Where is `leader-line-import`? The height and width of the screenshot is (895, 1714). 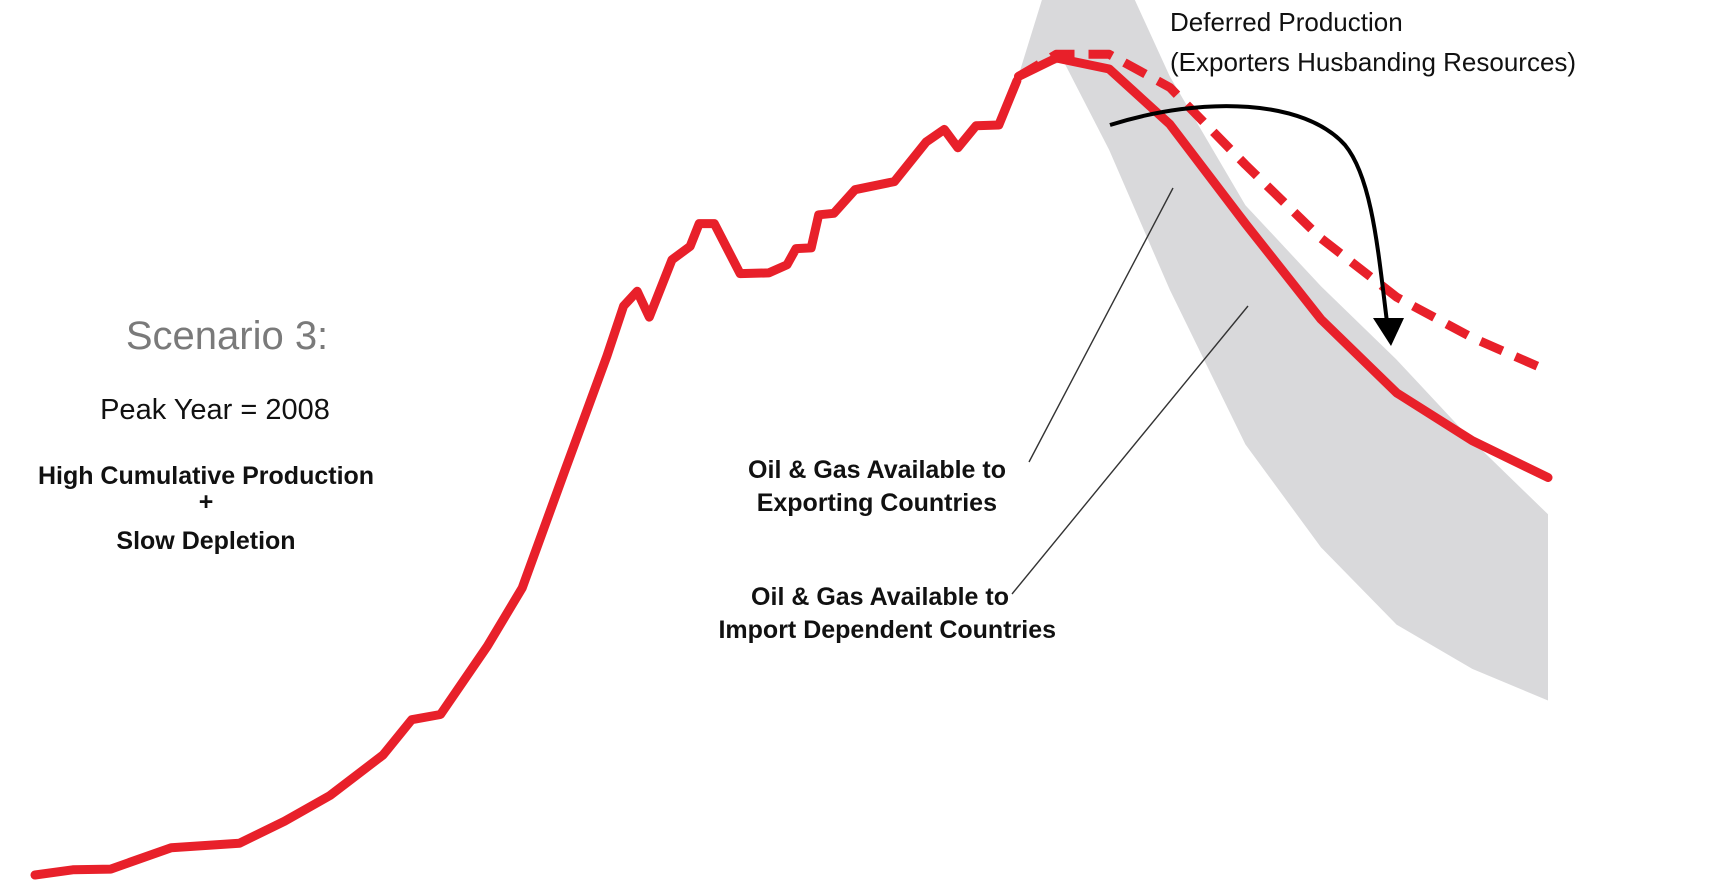
leader-line-import is located at coordinates (1130, 450).